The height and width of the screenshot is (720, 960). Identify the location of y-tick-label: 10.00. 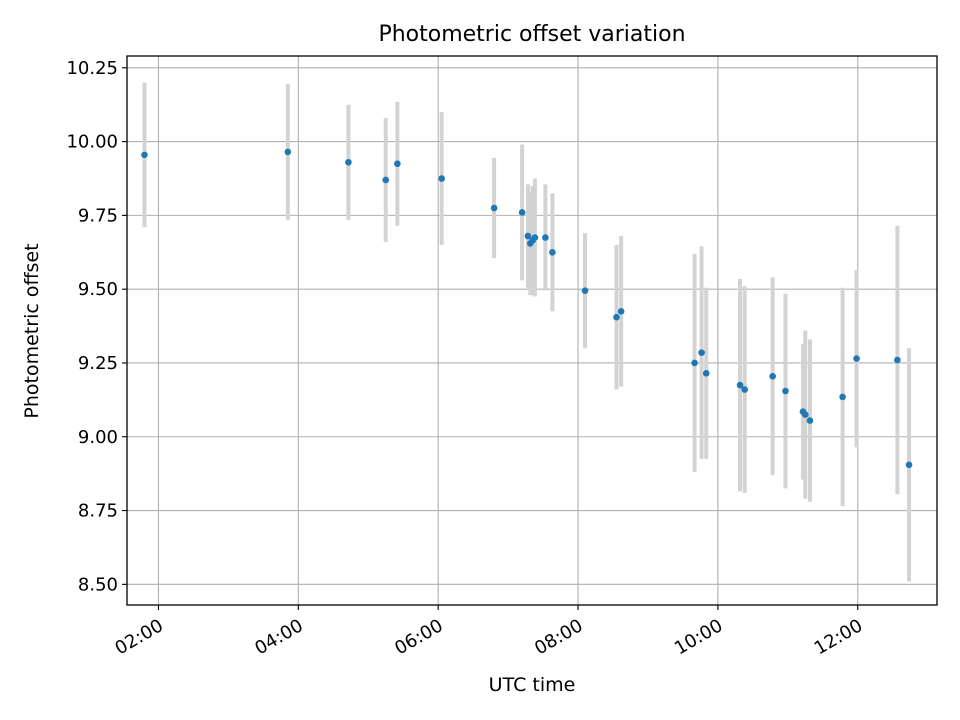
(92, 142).